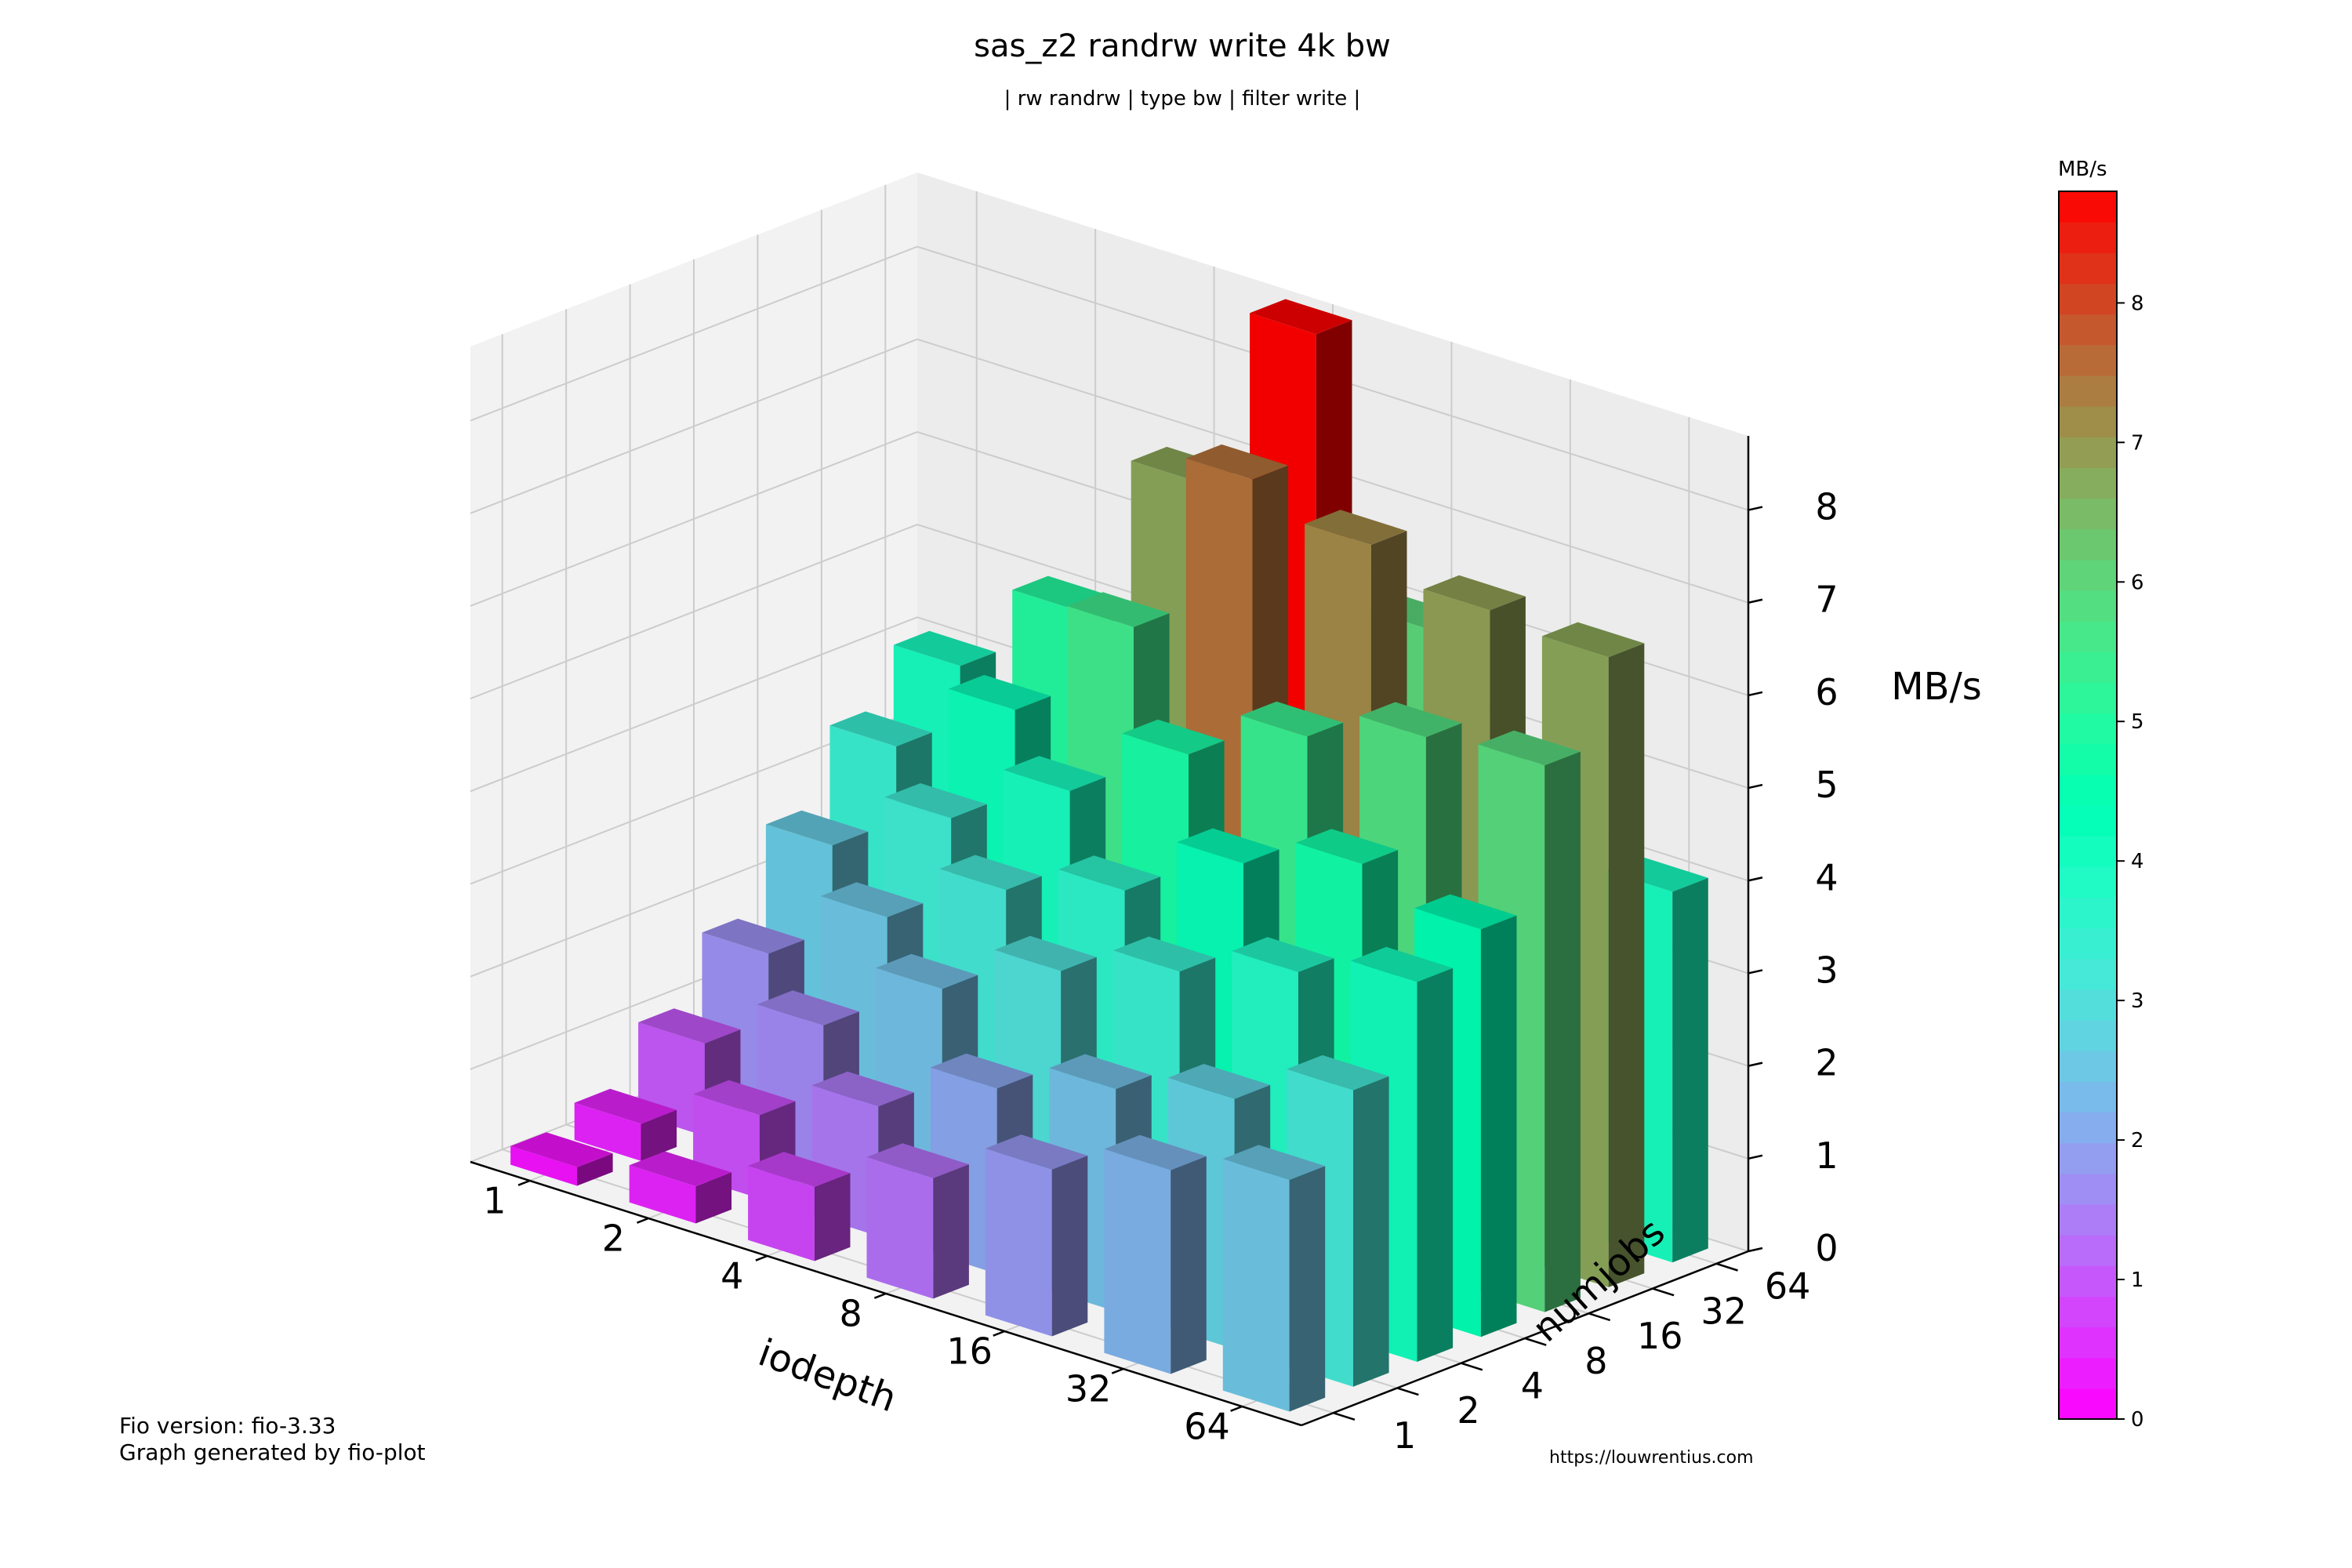  Describe the element at coordinates (1088, 1388) in the screenshot. I see `x-tick-label: 32` at that location.